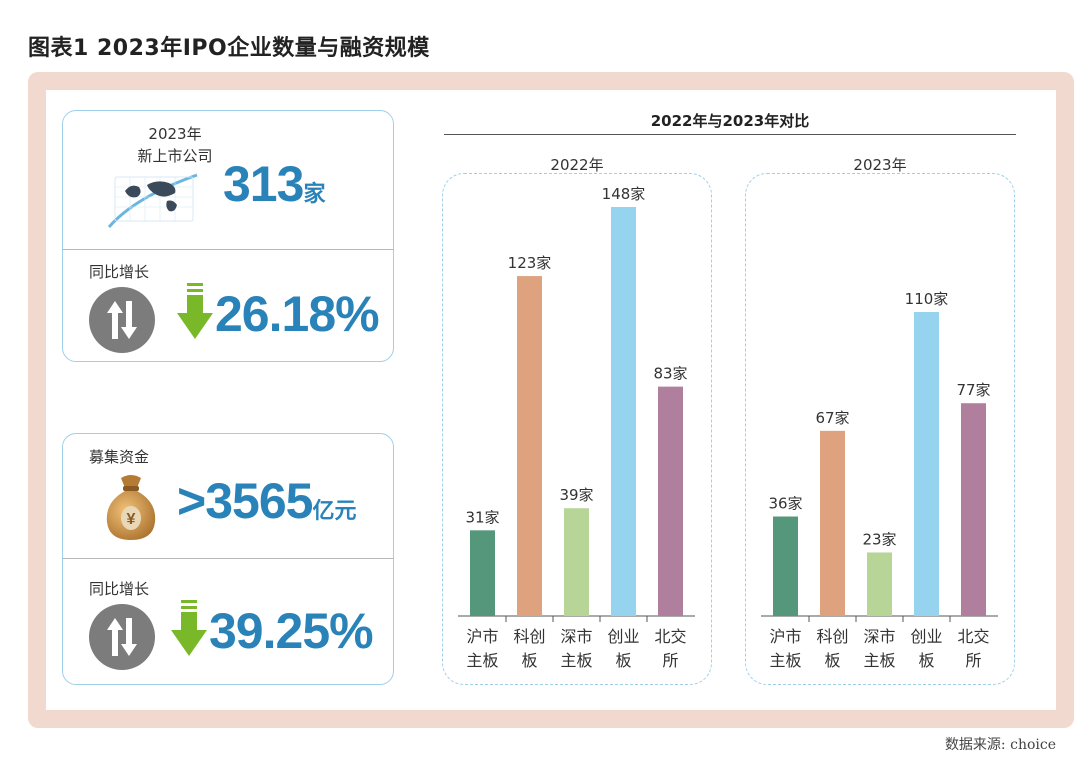 This screenshot has width=1080, height=767. Describe the element at coordinates (274, 184) in the screenshot. I see `companies-value: 313家` at that location.